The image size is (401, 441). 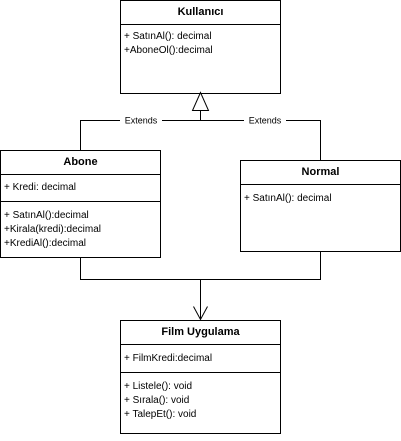 What do you see at coordinates (80, 162) in the screenshot?
I see `class-abone-name: Abone` at bounding box center [80, 162].